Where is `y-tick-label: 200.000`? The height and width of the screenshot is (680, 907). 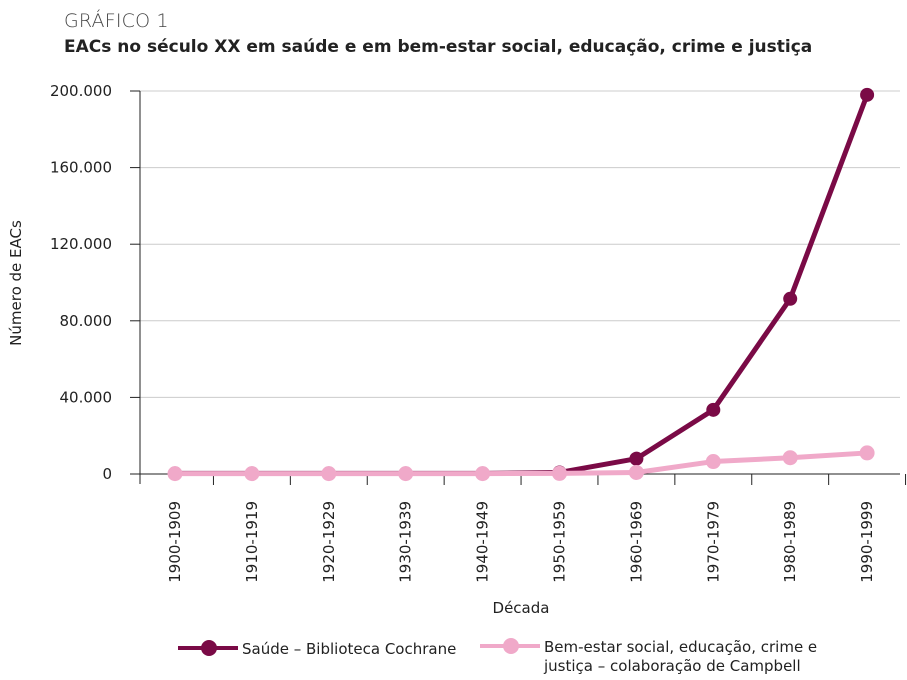 y-tick-label: 200.000 is located at coordinates (81, 91).